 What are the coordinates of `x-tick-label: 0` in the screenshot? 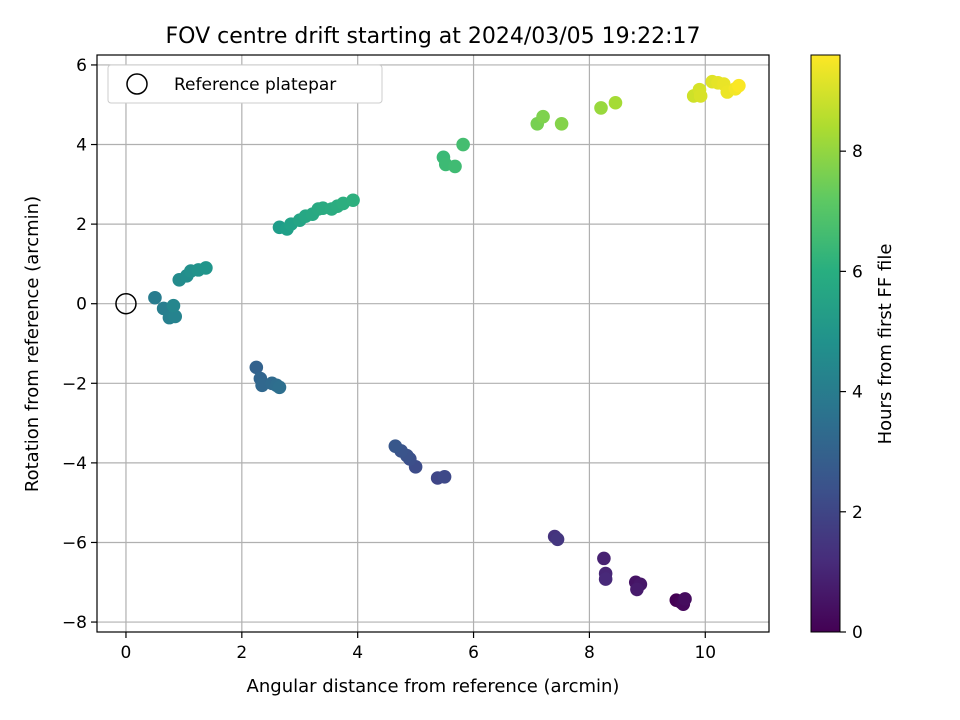 It's located at (126, 653).